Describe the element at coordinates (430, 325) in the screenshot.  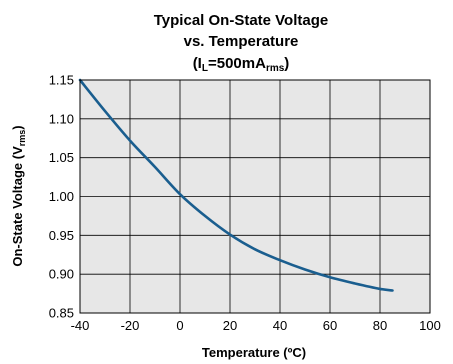
I see `x-tick-label: 100` at that location.